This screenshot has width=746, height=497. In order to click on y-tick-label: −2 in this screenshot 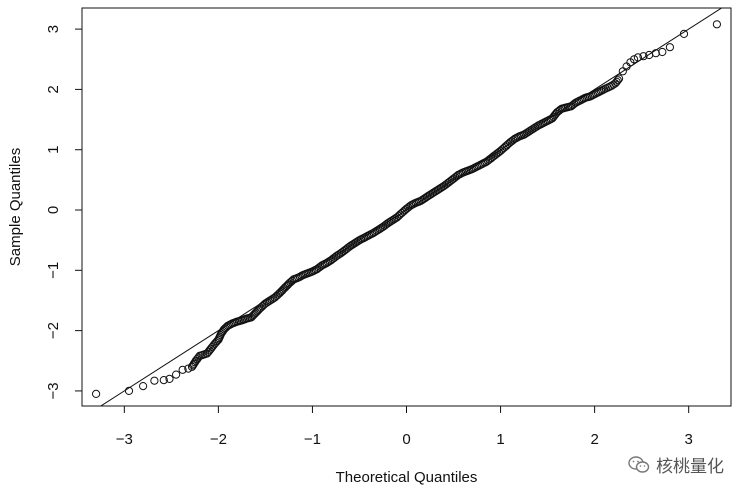, I will do `click(53, 330)`.